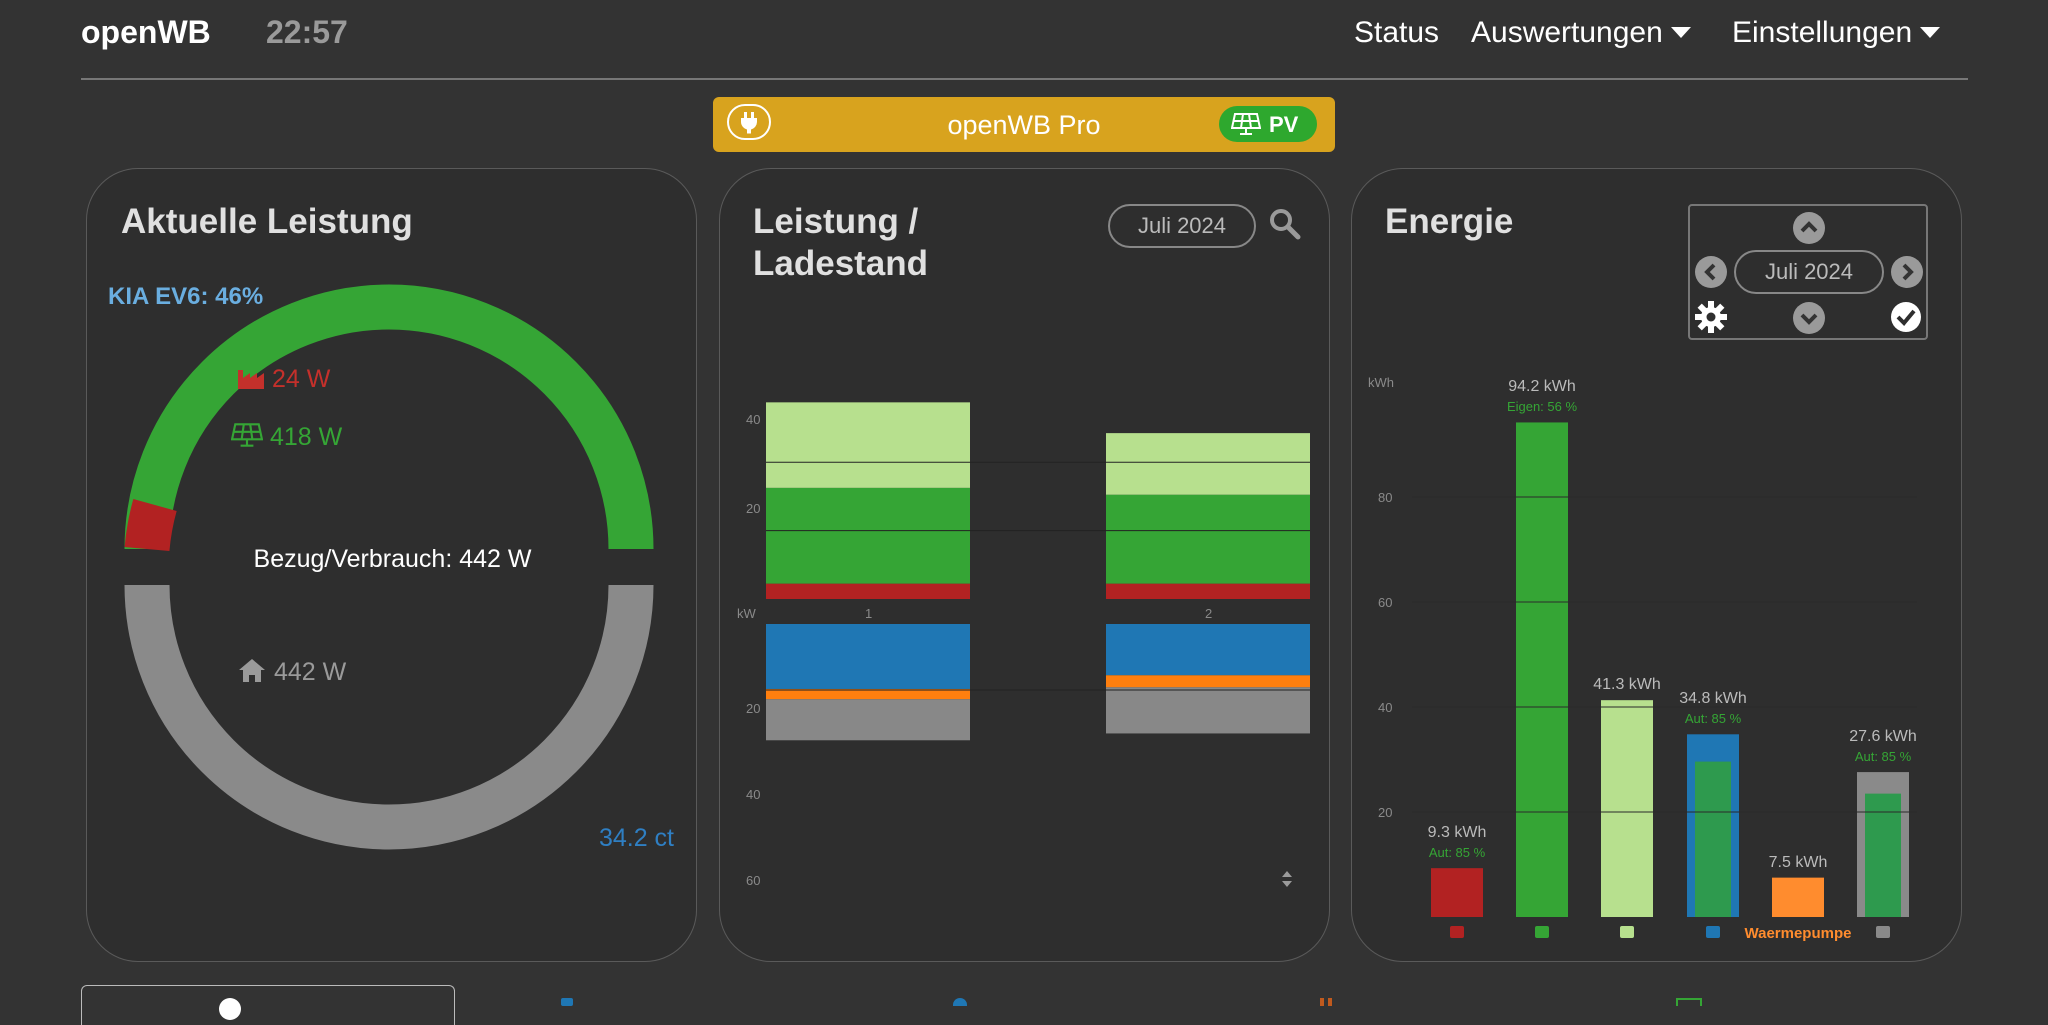 The height and width of the screenshot is (1025, 2048). I want to click on chevron-up-icon, so click(1809, 228).